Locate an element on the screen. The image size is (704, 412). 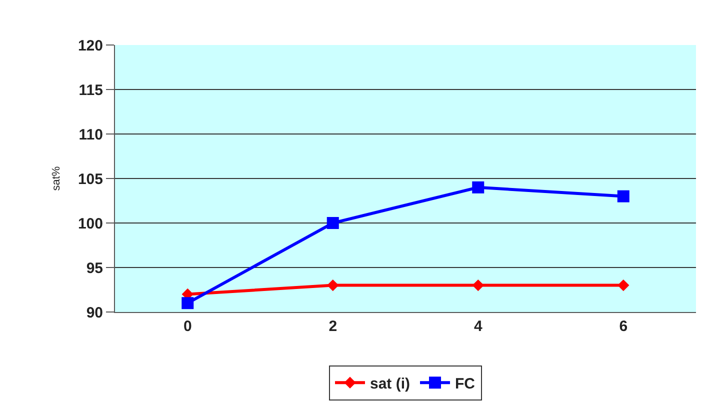
legend-label: FC is located at coordinates (465, 384).